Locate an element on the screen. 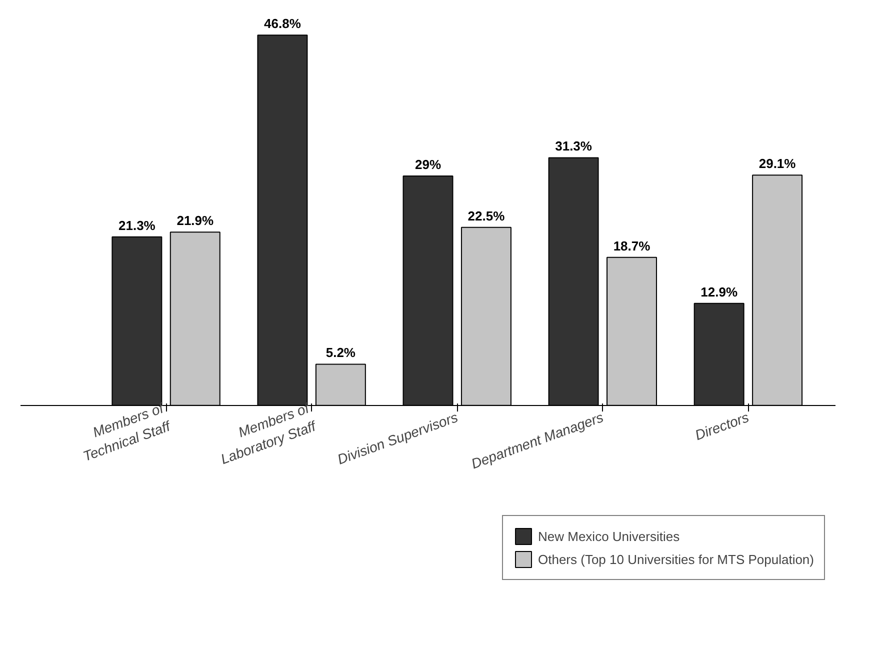 The height and width of the screenshot is (653, 873). data-label: 31.3% is located at coordinates (573, 146).